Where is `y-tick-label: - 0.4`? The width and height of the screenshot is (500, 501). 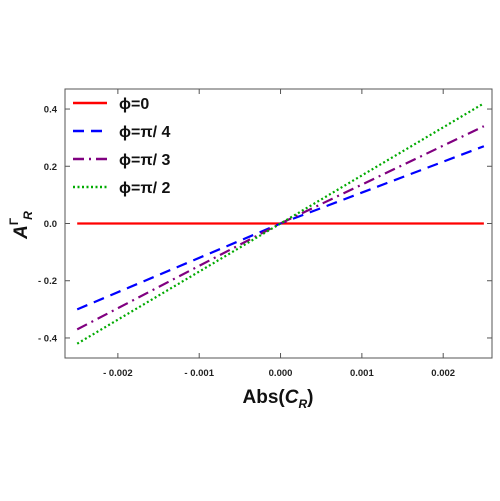 y-tick-label: - 0.4 is located at coordinates (48, 338).